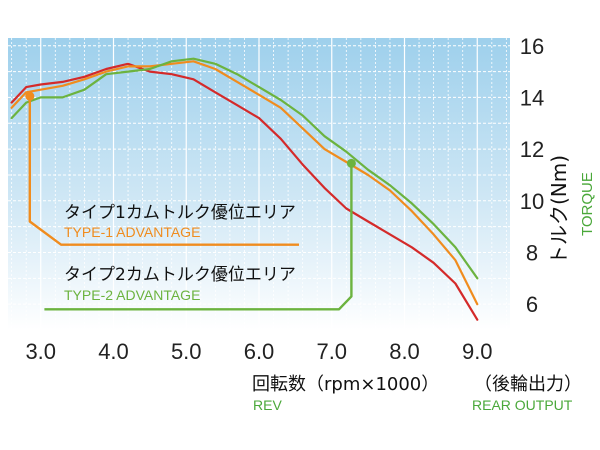 Image resolution: width=600 pixels, height=450 pixels. What do you see at coordinates (528, 384) in the screenshot?
I see `output-label: （後輪出力）` at bounding box center [528, 384].